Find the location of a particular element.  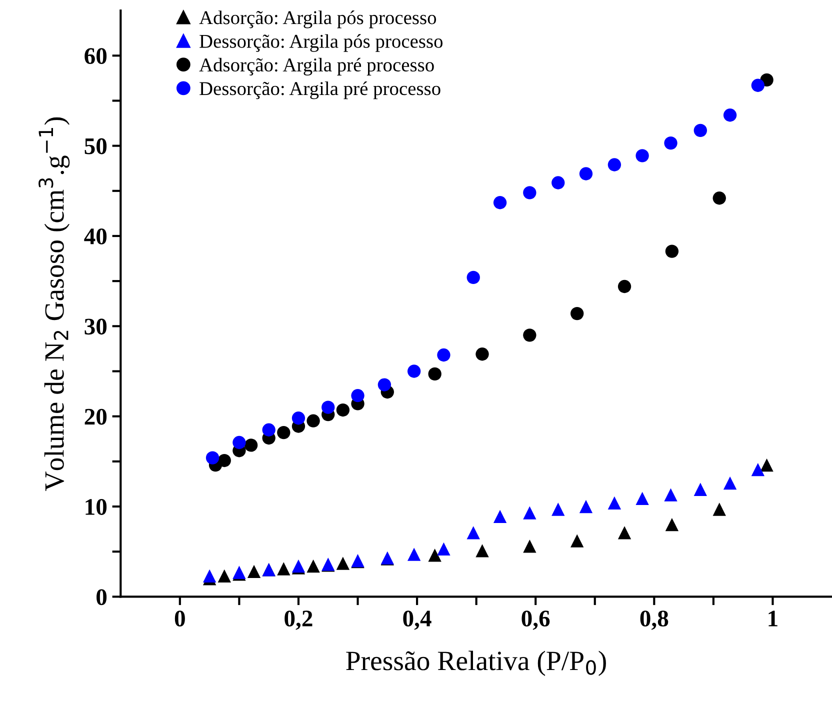

y-tick-label: 40 is located at coordinates (95, 236).